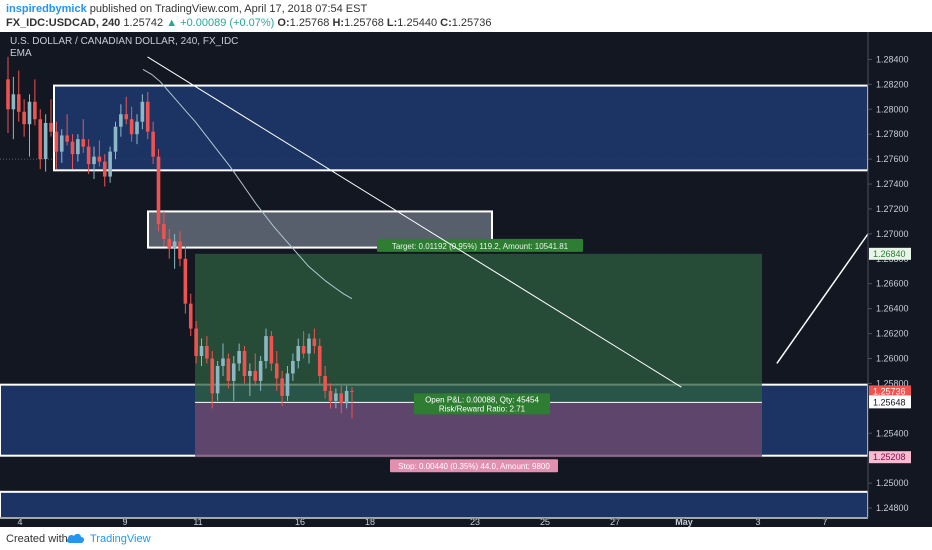 This screenshot has width=932, height=550. I want to click on price-tick-label: 1.28200, so click(892, 84).